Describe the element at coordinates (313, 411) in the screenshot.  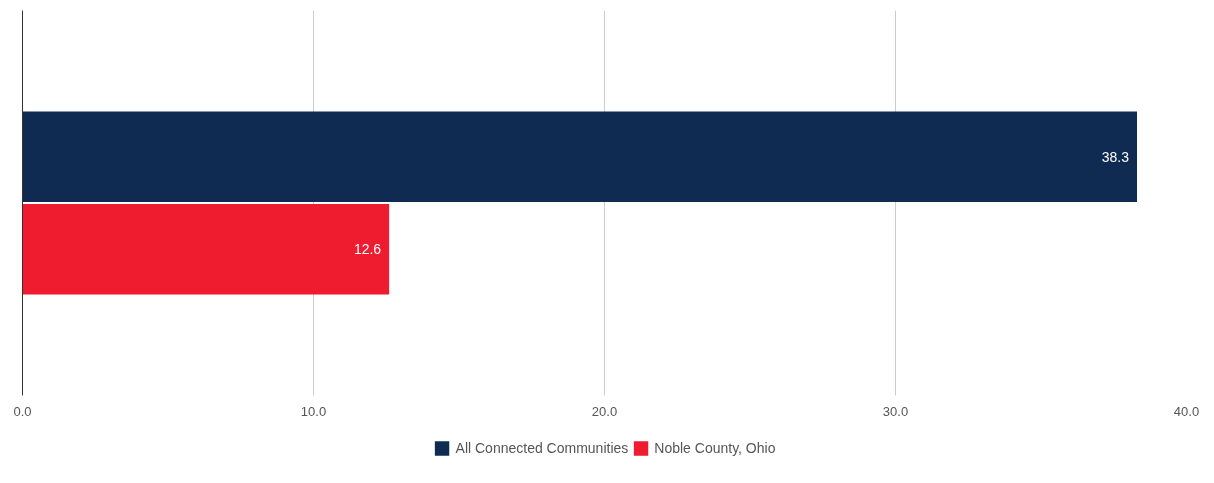
I see `x-tick-label: 10.0` at that location.